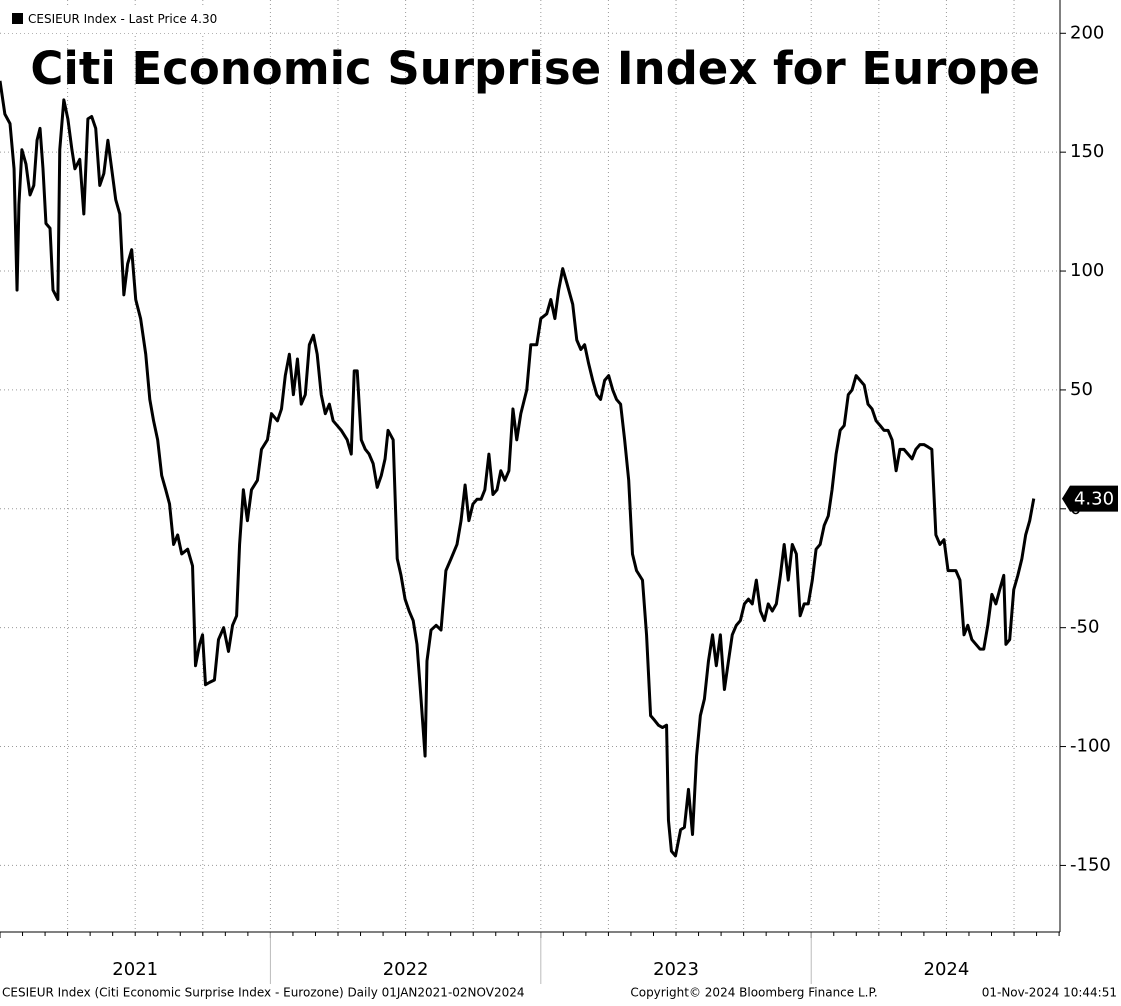 Image resolution: width=1121 pixels, height=1006 pixels. I want to click on legend-label: CESIEUR Index - Last Price 4.30, so click(122, 19).